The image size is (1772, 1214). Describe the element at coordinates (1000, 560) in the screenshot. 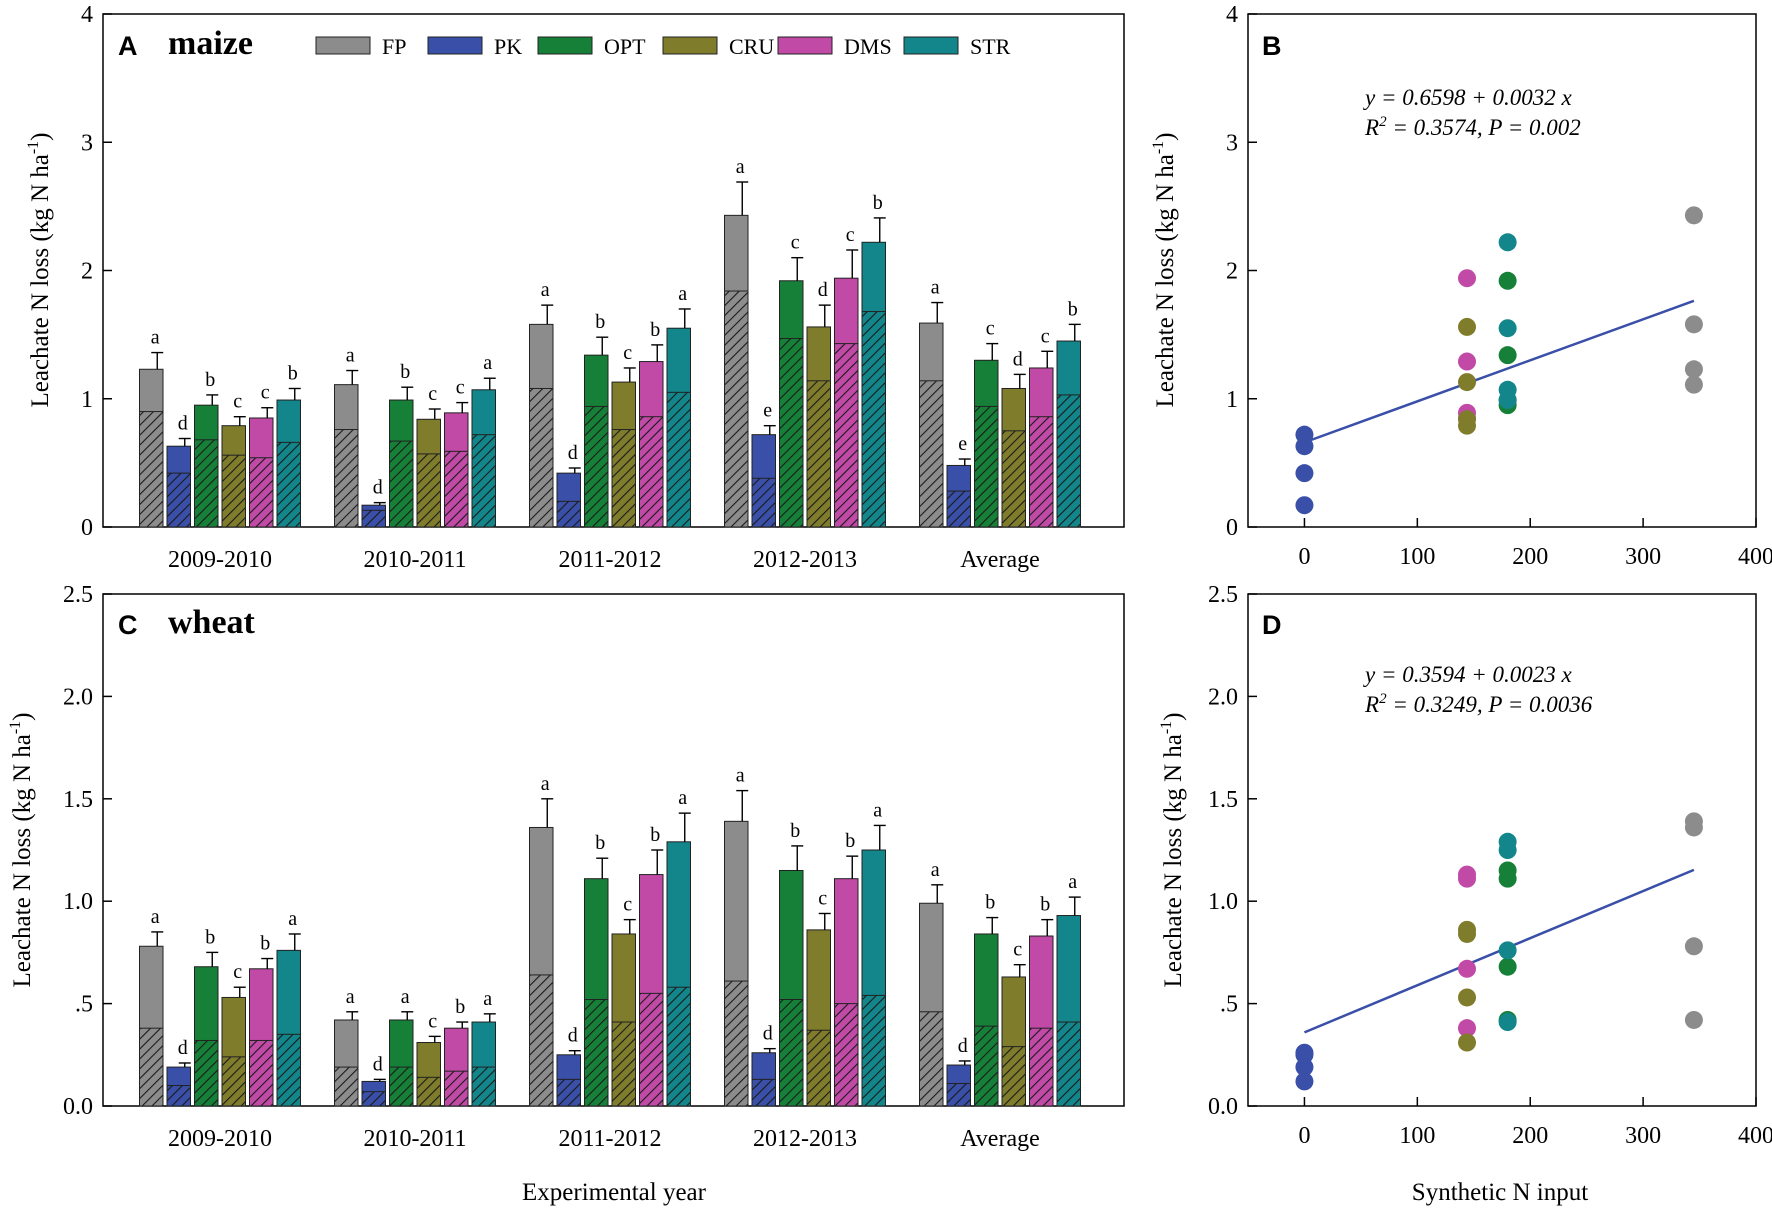

I see `x-tick-label: Average` at that location.